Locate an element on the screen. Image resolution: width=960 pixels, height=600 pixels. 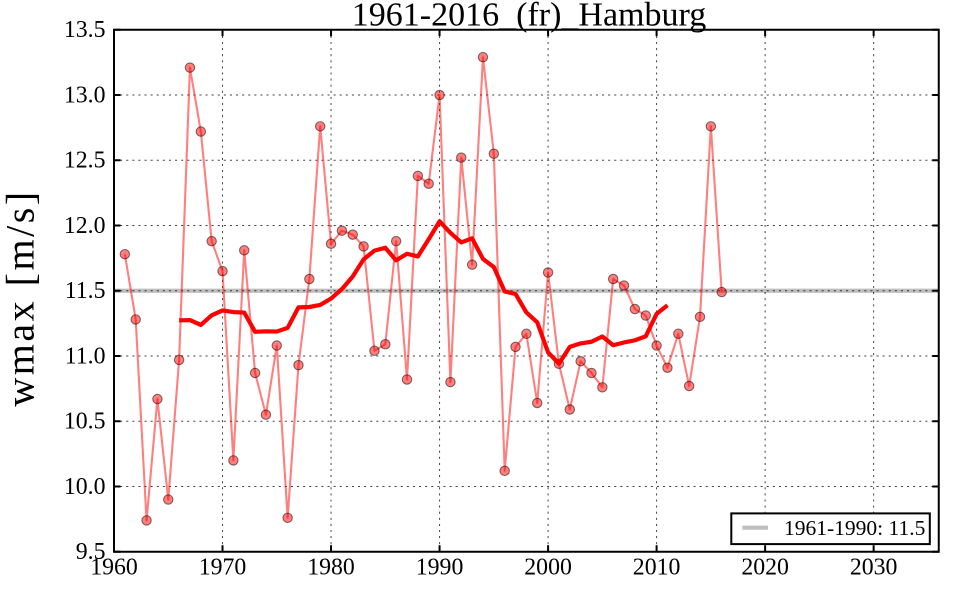
svg-text: 12.5 is located at coordinates (85, 161).